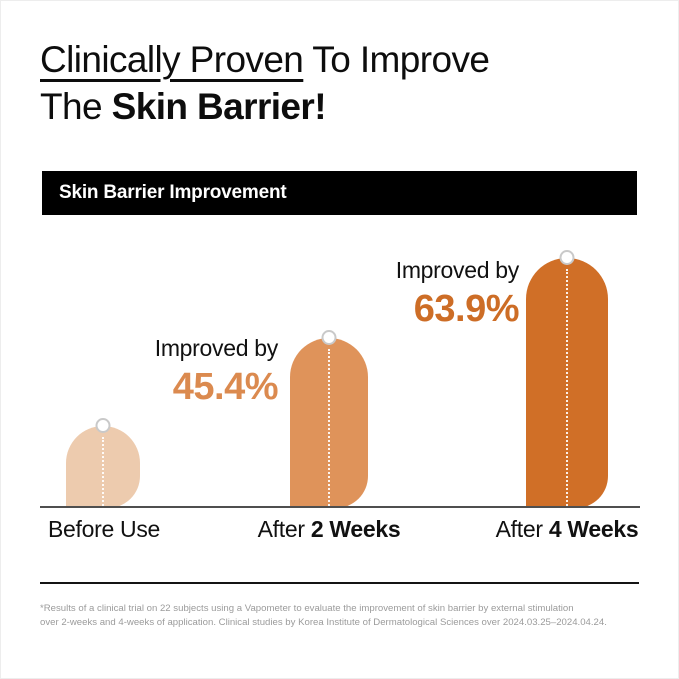 The height and width of the screenshot is (679, 679). What do you see at coordinates (172, 59) in the screenshot?
I see `title-underlined-text: Clinically Proven` at bounding box center [172, 59].